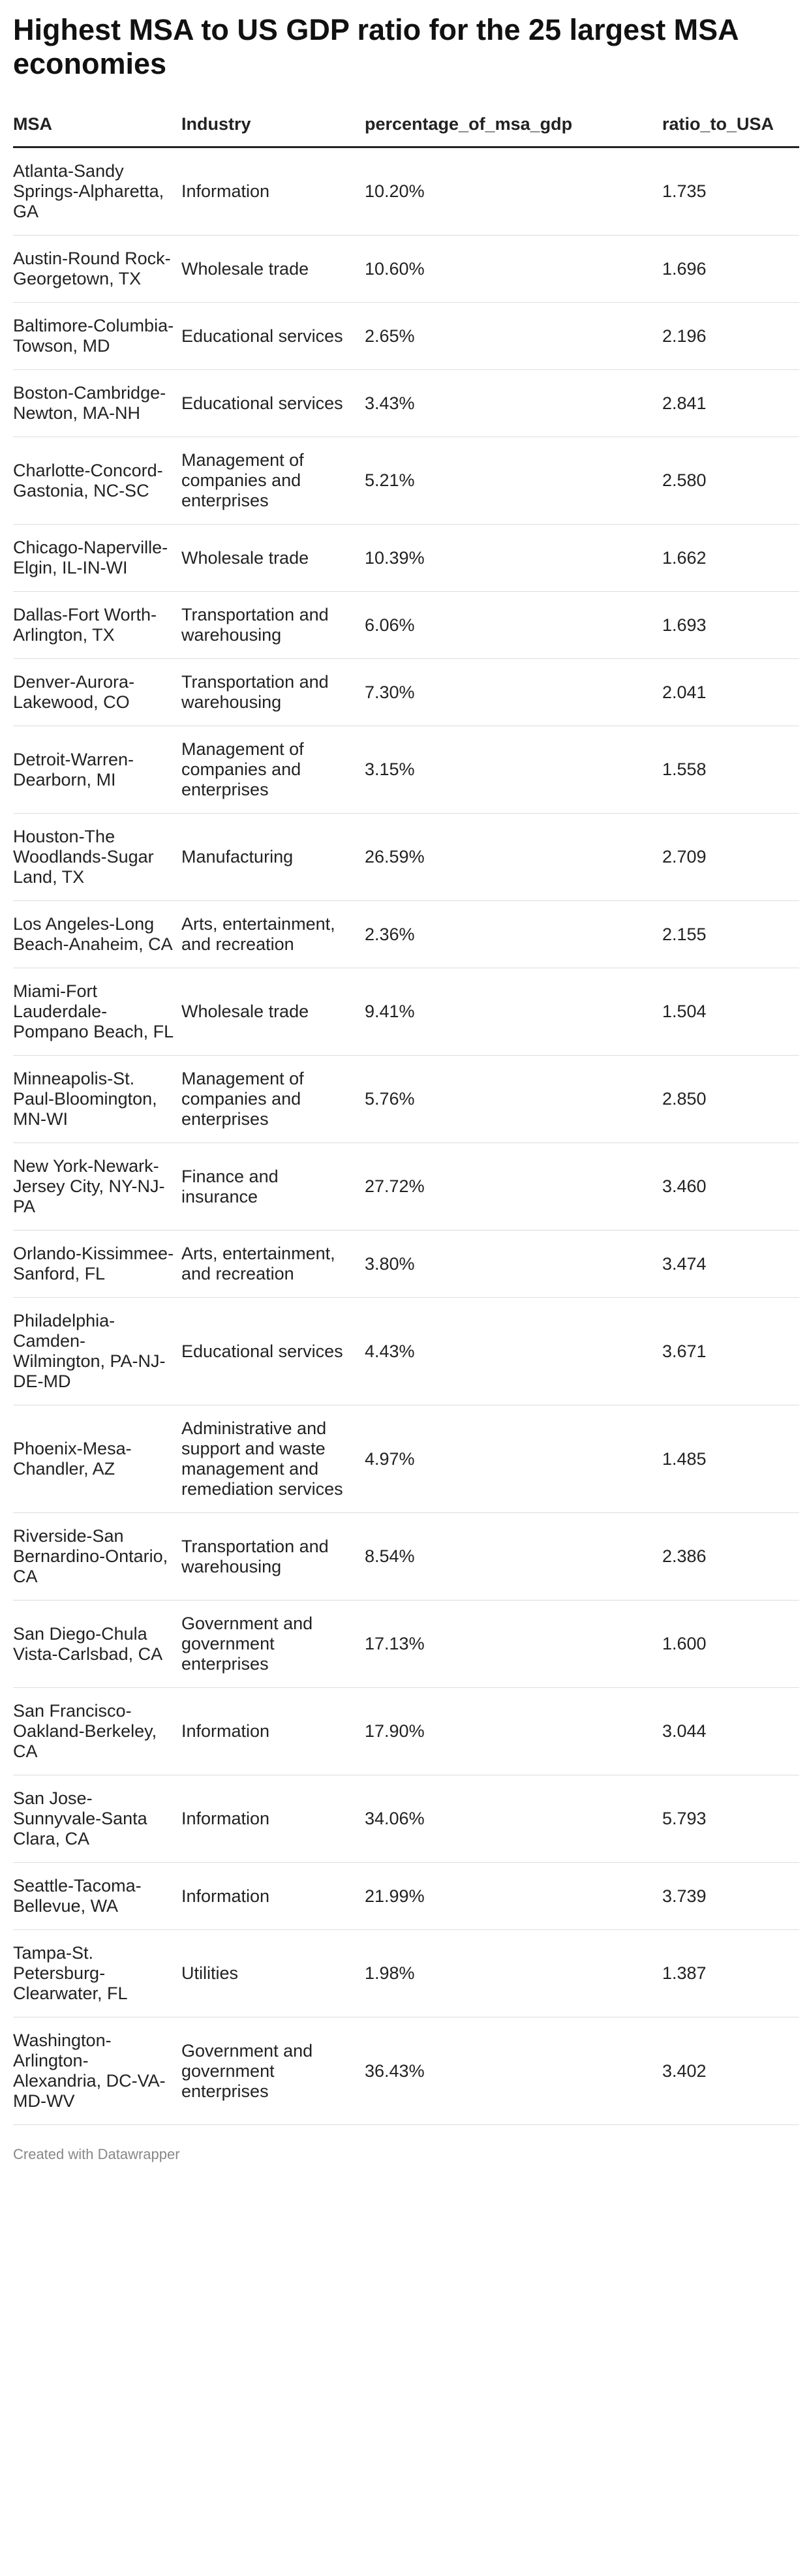 The height and width of the screenshot is (2576, 809). I want to click on table-cell: Dallas-Fort Worth-Arlington, TX, so click(97, 625).